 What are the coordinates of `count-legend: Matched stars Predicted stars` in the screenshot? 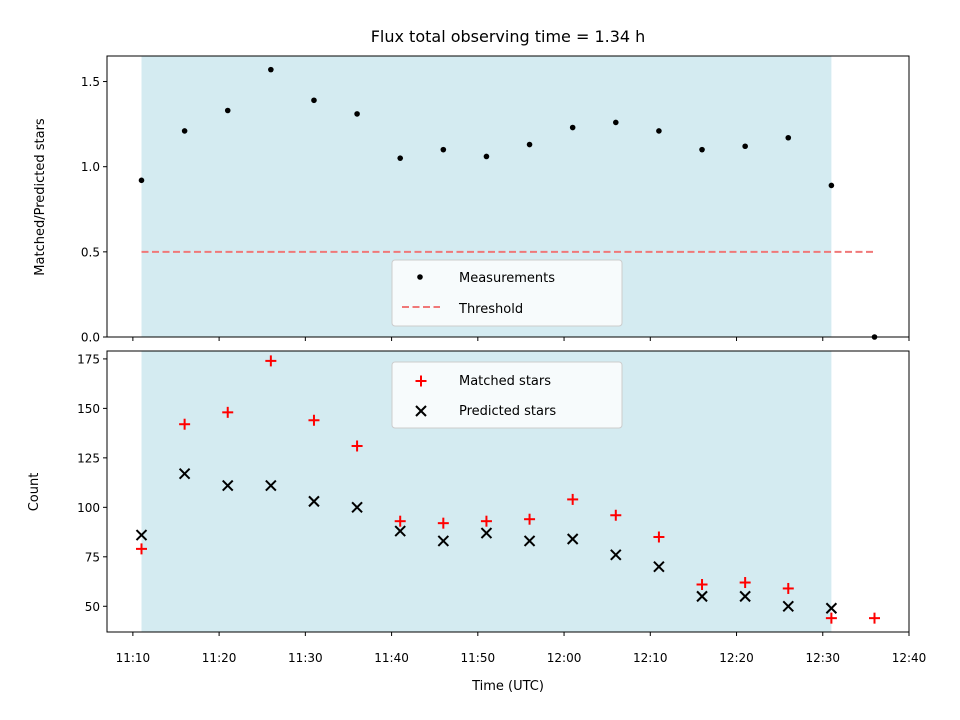 It's located at (507, 395).